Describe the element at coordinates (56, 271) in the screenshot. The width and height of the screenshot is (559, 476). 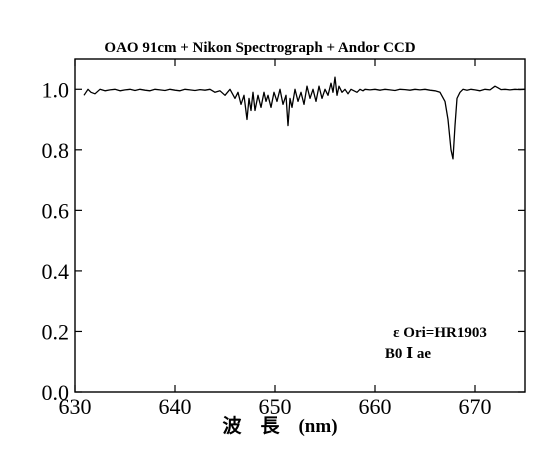
I see `y-tick-label: 0.4` at that location.